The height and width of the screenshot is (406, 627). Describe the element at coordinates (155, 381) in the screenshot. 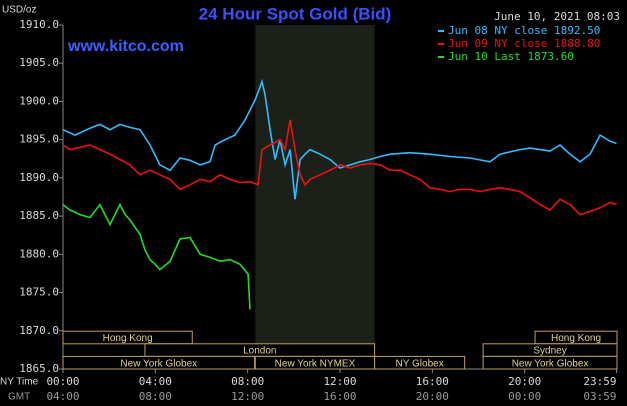

I see `x-tick-label: 04:00` at that location.